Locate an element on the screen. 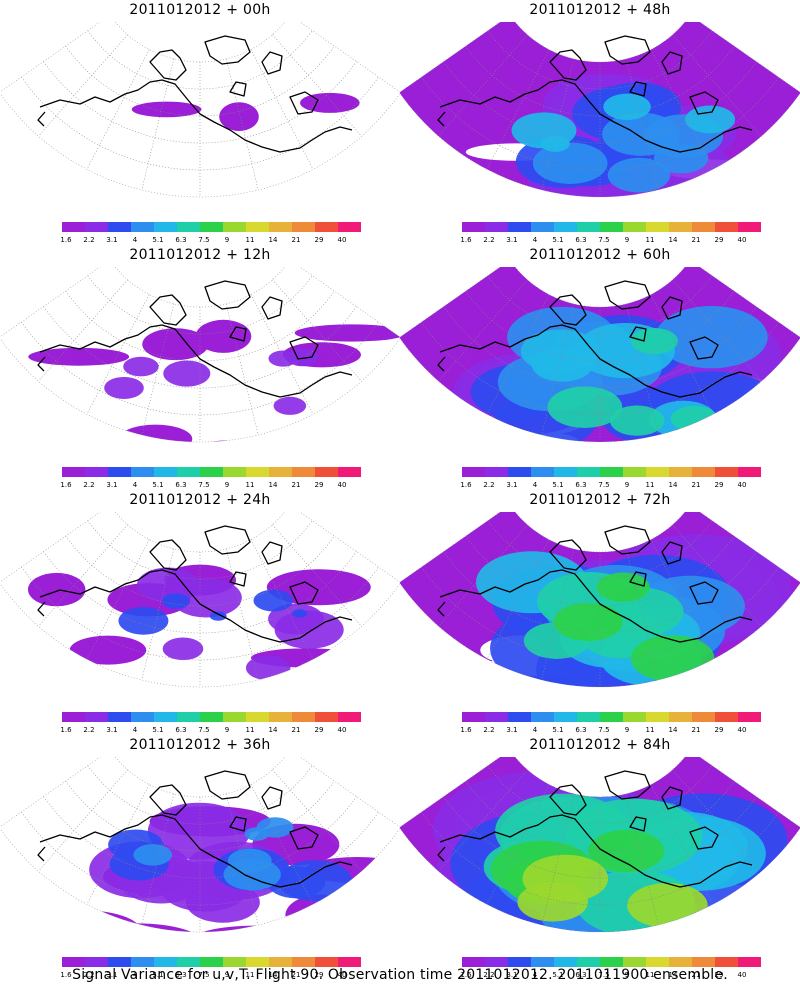 The height and width of the screenshot is (1000, 800). colorbar-tick-label: 9 is located at coordinates (227, 730).